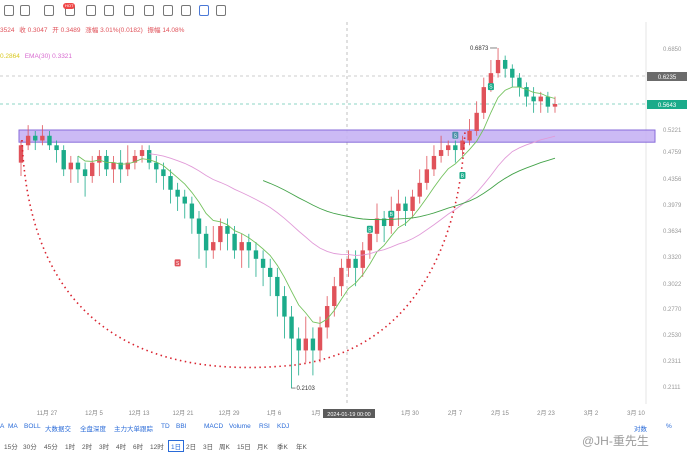 This screenshot has height=460, width=690. What do you see at coordinates (94, 413) in the screenshot?
I see `x-tick-label: 12月 5` at bounding box center [94, 413].